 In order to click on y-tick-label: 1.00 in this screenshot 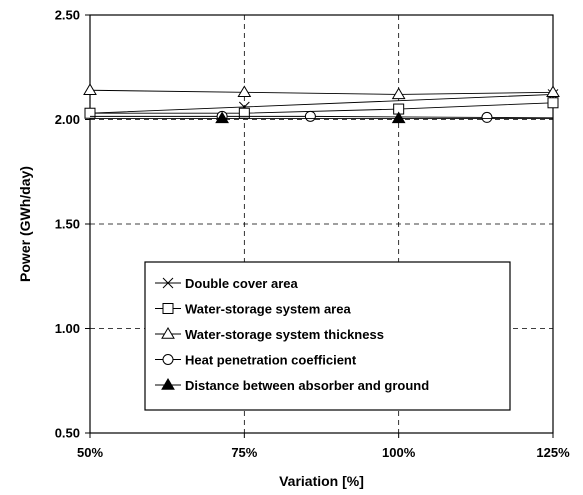, I will do `click(67, 328)`.